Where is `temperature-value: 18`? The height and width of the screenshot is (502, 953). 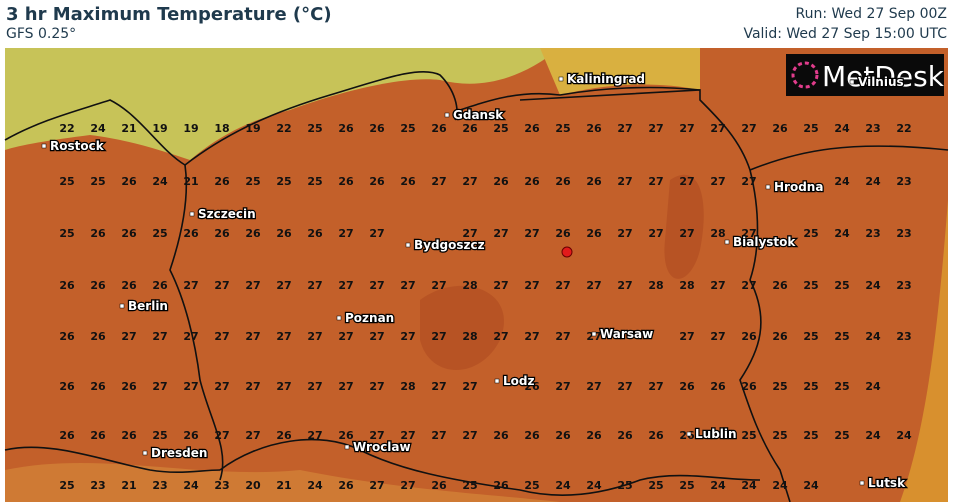 temperature-value: 18 is located at coordinates (221, 128).